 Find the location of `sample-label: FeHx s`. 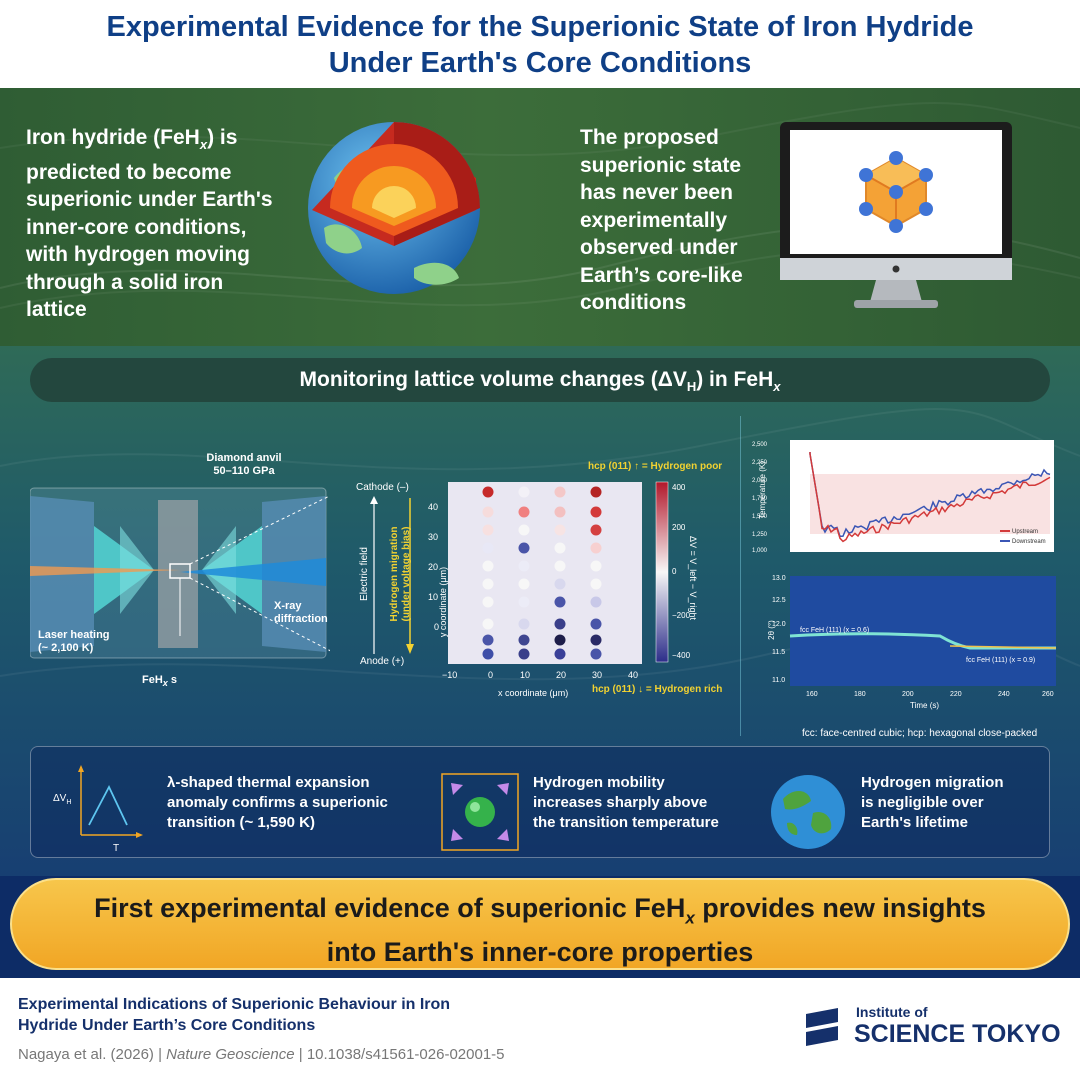

sample-label: FeHx s is located at coordinates (160, 681).